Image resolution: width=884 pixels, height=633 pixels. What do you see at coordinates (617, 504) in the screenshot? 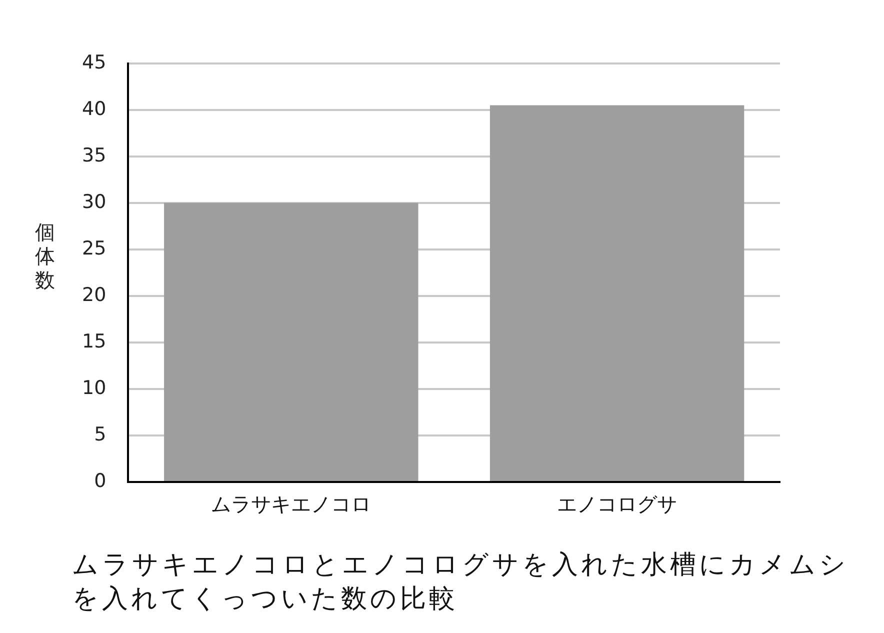
I see `x-tick-label: エノコログサ` at bounding box center [617, 504].